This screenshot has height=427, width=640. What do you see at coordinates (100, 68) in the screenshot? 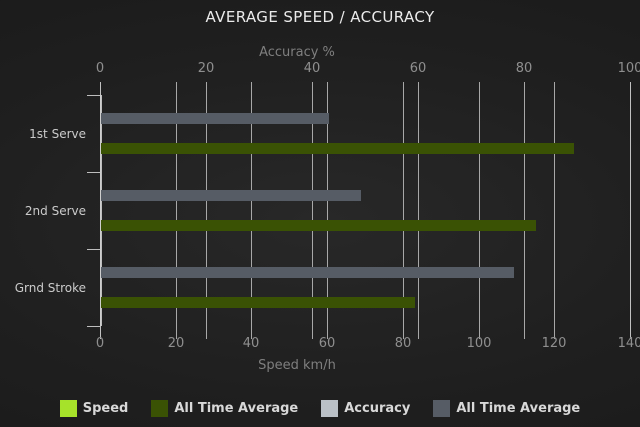
I see `top-axis-tick-label: 0` at bounding box center [100, 68].